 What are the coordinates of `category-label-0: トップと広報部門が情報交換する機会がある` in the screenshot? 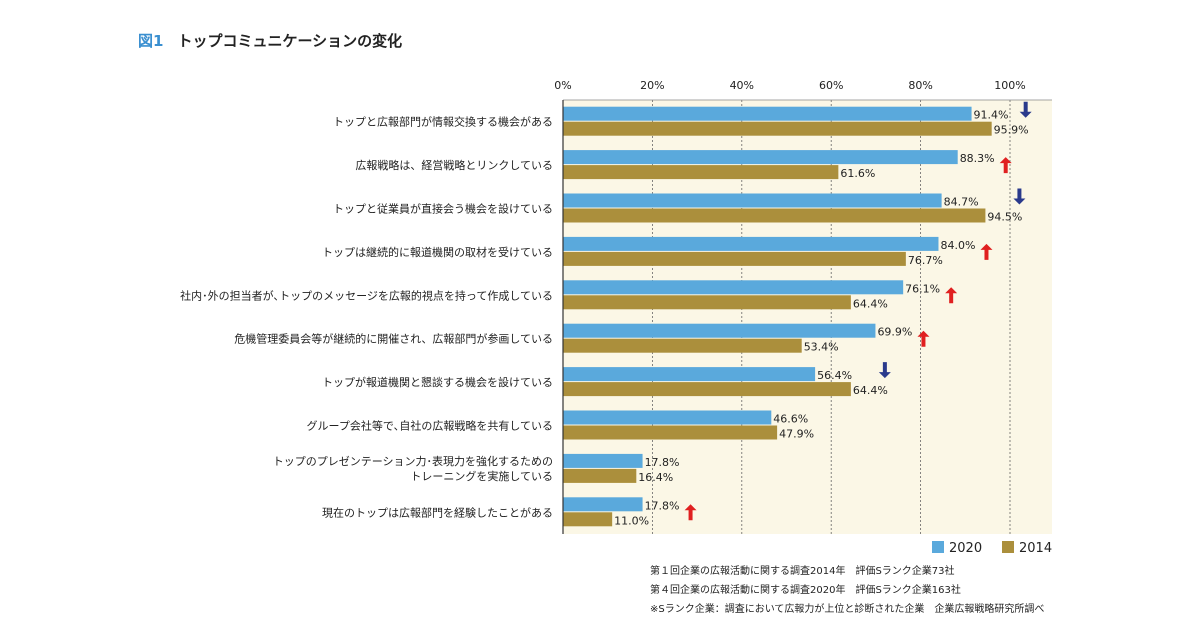 It's located at (443, 122).